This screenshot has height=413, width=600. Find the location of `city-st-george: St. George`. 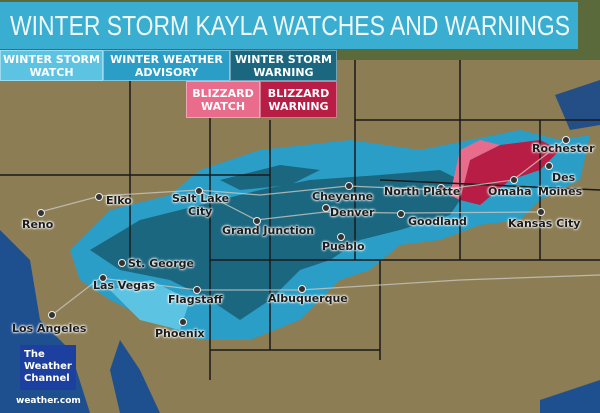

city-st-george: St. George is located at coordinates (161, 263).